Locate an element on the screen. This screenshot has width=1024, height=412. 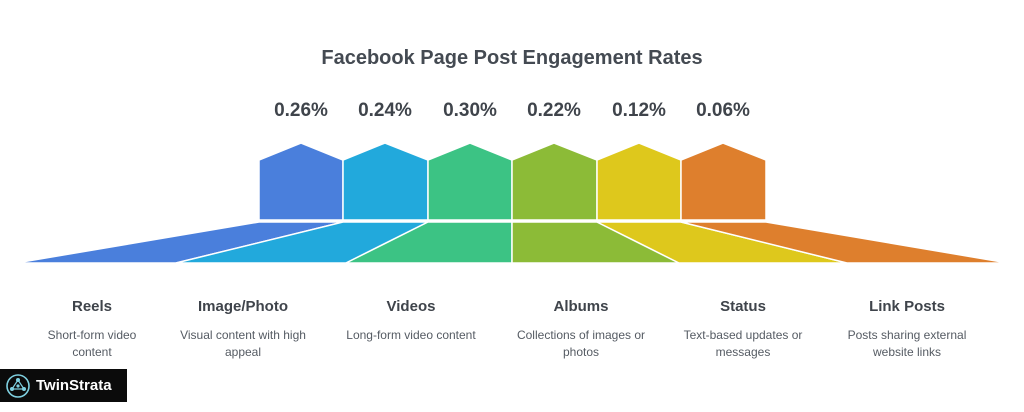
percent-link-posts: 0.06% is located at coordinates (723, 110).